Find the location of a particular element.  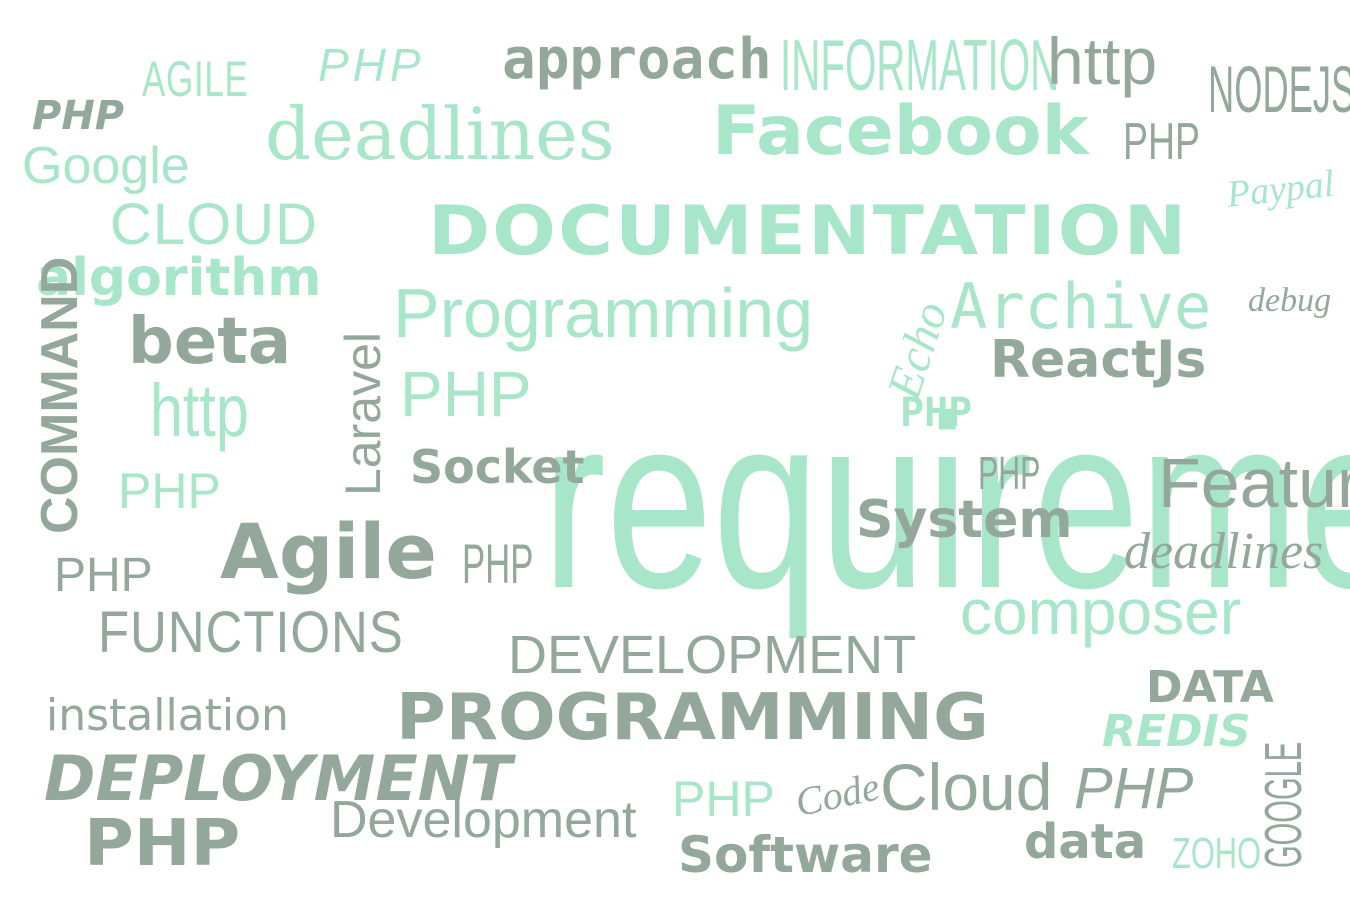

word-socket: COMMAND is located at coordinates (60, 395).